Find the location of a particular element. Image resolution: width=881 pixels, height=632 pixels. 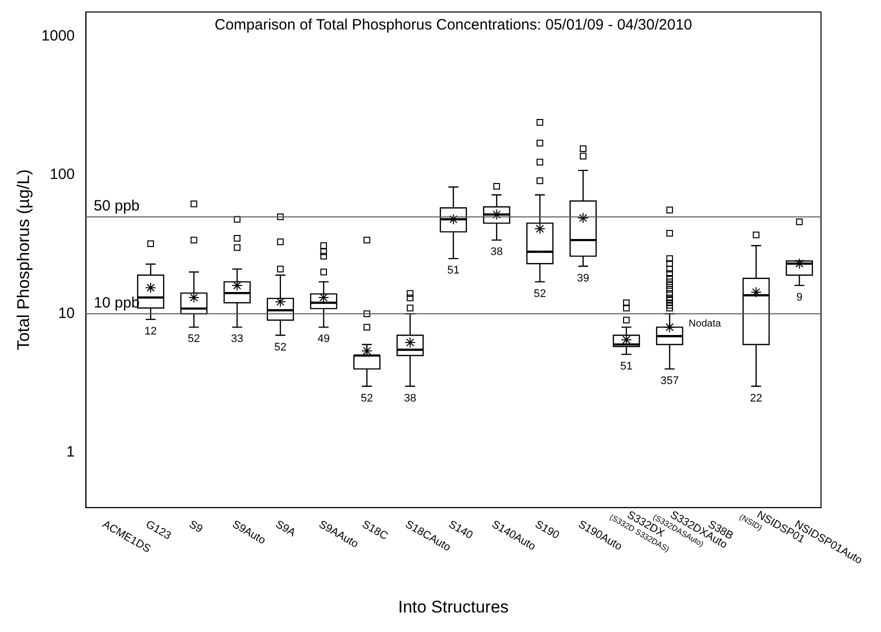

x-tick-label: S9A is located at coordinates (285, 529).